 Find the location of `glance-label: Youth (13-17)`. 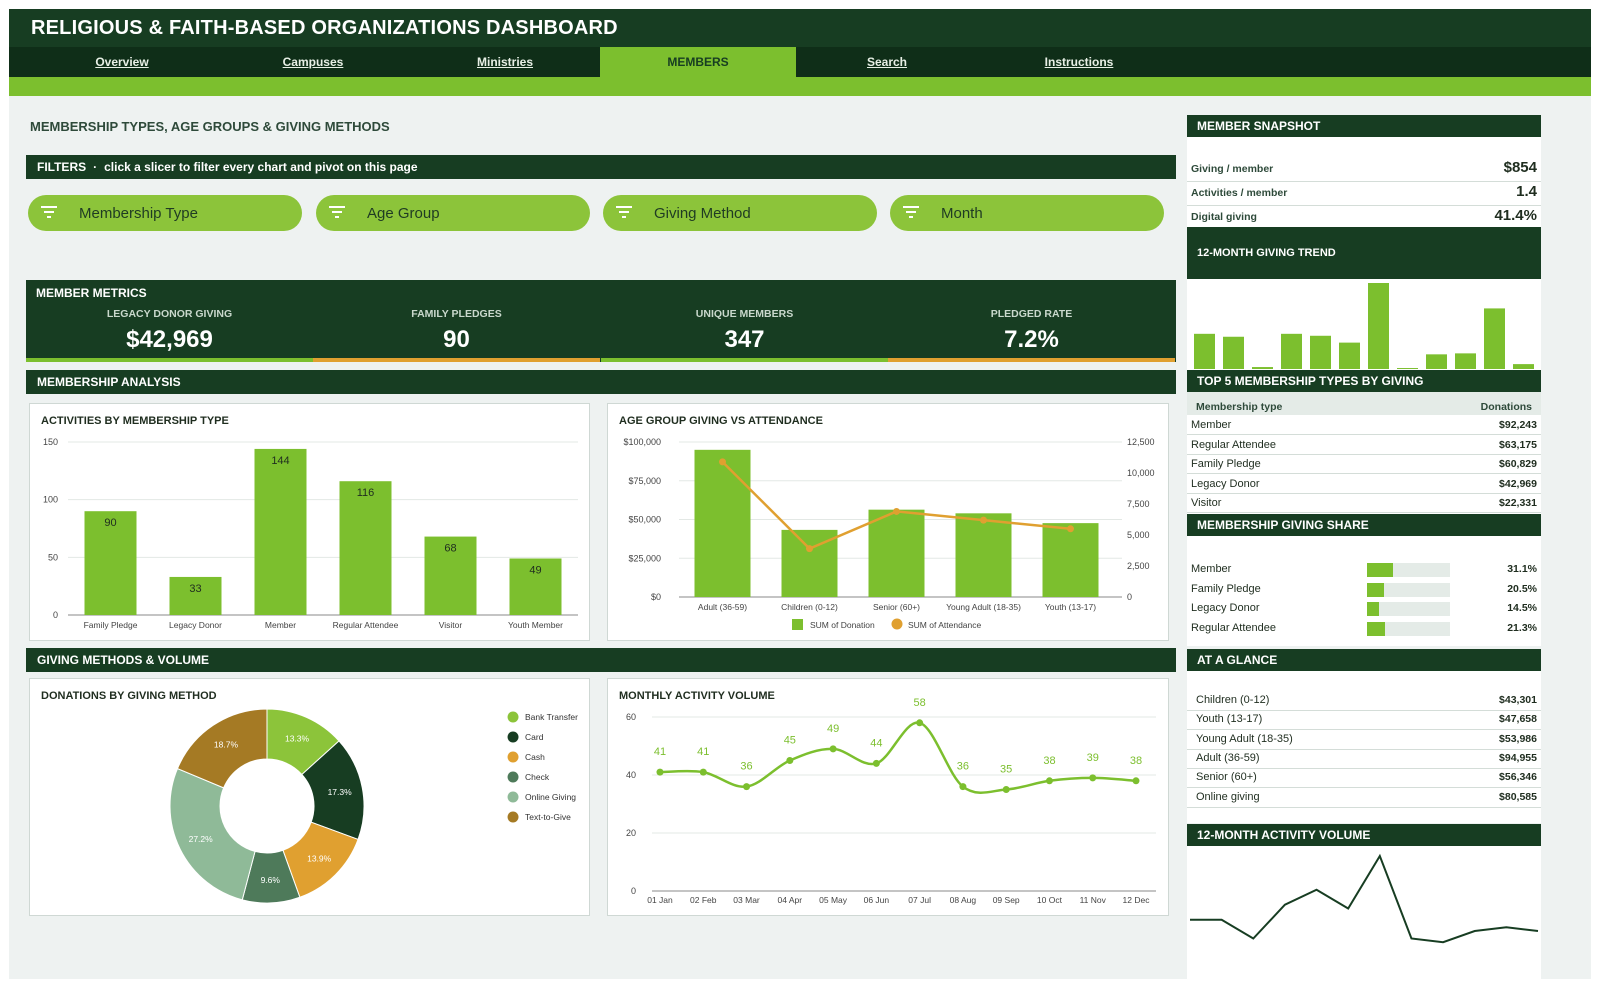

glance-label: Youth (13-17) is located at coordinates (1229, 719).